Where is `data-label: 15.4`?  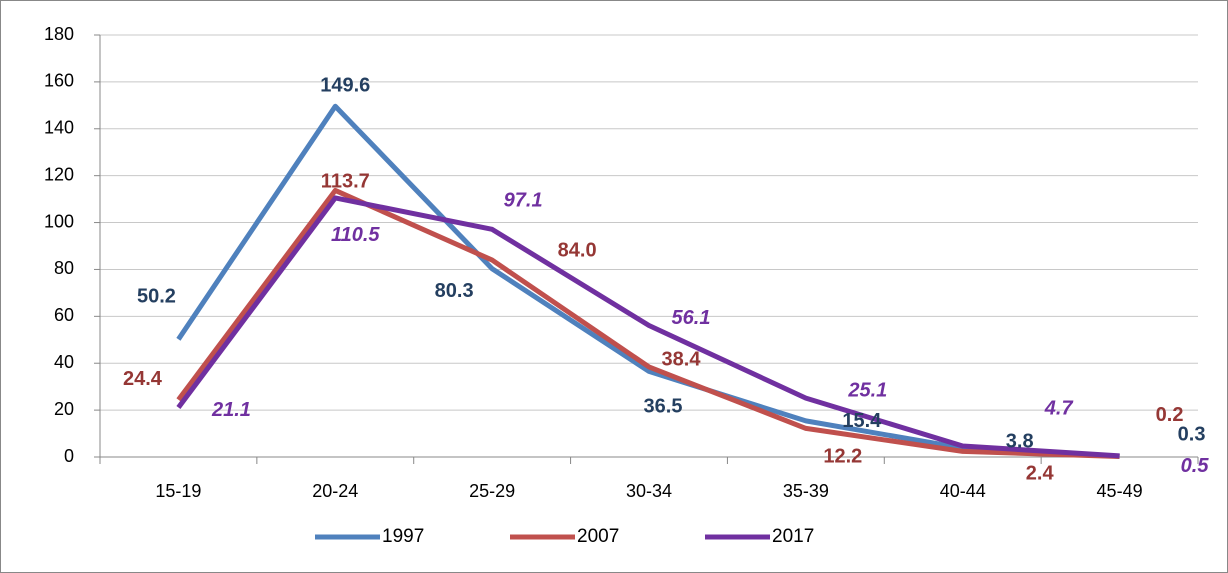
data-label: 15.4 is located at coordinates (862, 421).